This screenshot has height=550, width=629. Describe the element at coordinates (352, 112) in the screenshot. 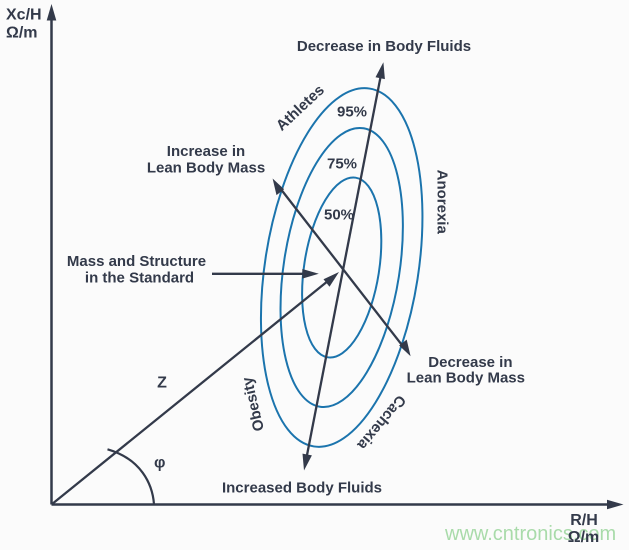

I see `svg-text: 95%` at that location.